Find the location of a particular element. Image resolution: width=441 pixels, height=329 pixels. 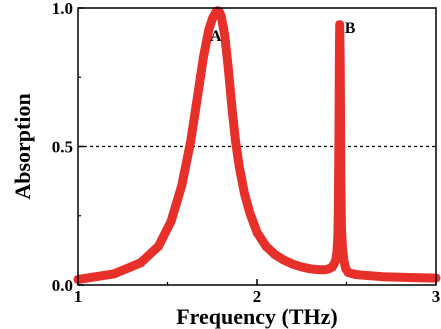

annotation-b: B is located at coordinates (350, 28).